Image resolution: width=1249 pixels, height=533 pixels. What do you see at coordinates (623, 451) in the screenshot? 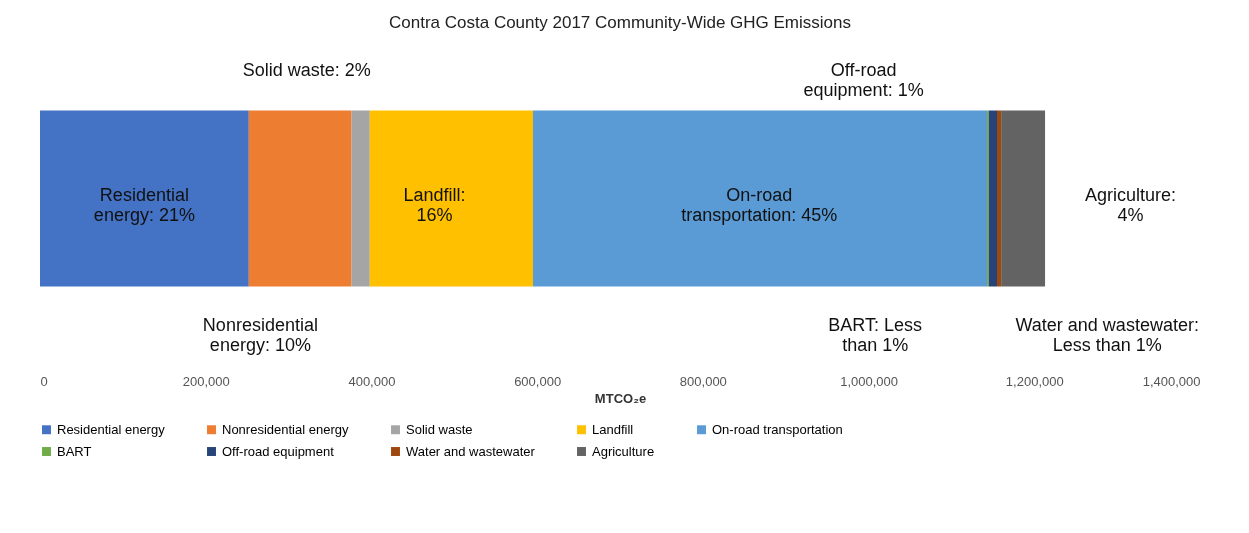
I see `legend-label: Agriculture` at bounding box center [623, 451].